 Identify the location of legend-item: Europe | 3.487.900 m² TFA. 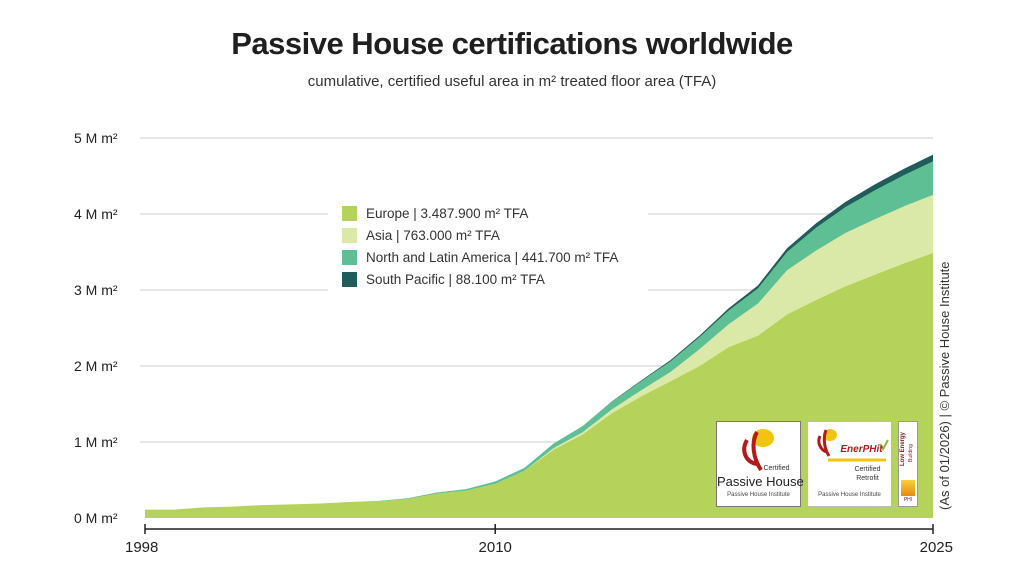
(435, 213).